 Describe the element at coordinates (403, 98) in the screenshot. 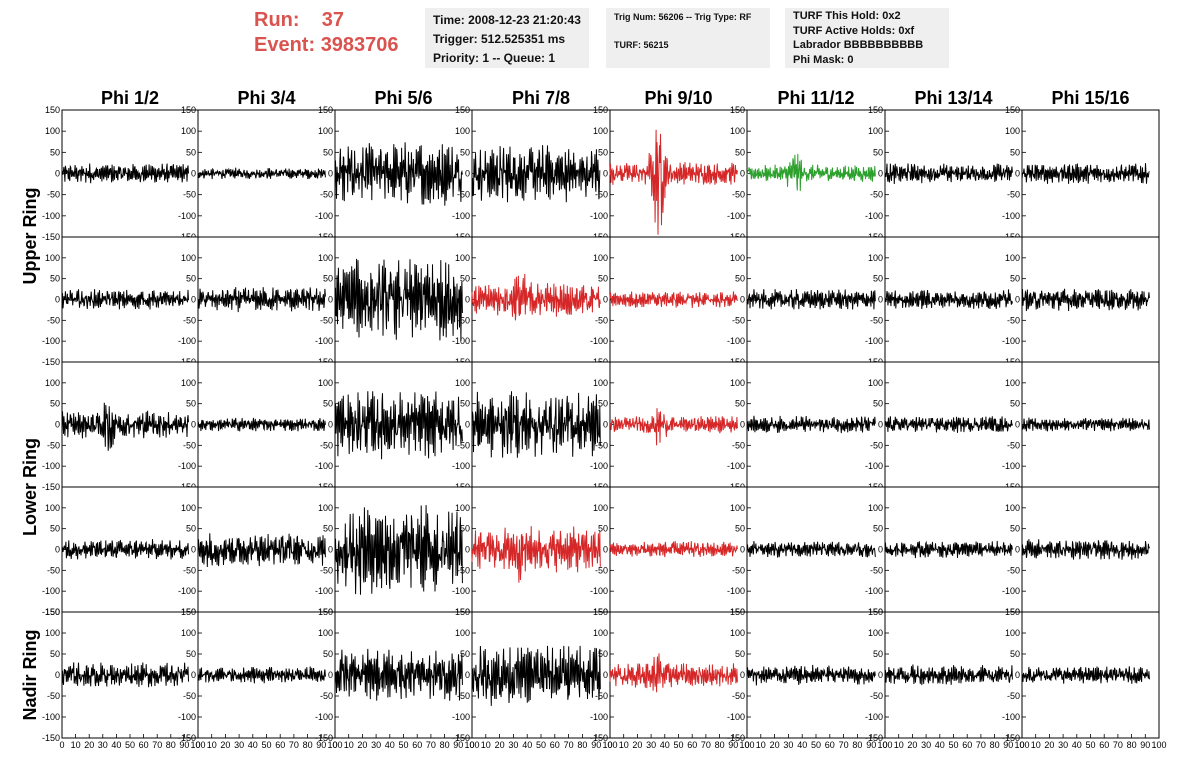

I see `column-header-3: Phi 5/6` at that location.